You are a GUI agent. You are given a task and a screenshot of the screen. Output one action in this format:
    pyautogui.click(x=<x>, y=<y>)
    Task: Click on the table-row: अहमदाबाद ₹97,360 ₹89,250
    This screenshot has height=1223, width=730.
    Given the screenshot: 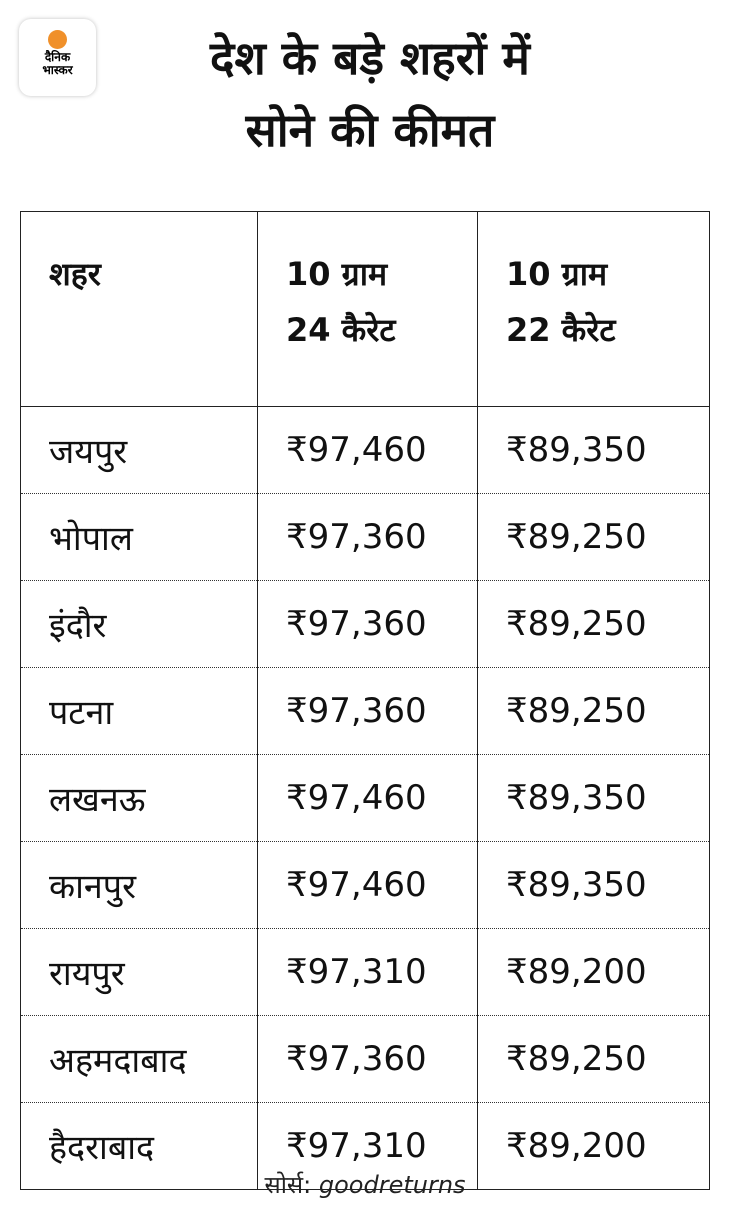 What is the action you would take?
    pyautogui.click(x=365, y=1059)
    